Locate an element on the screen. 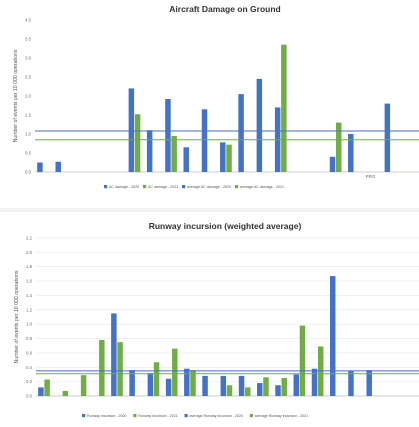 This screenshot has width=419, height=427. chart-title: Runway incursion (weighted average) is located at coordinates (225, 226).